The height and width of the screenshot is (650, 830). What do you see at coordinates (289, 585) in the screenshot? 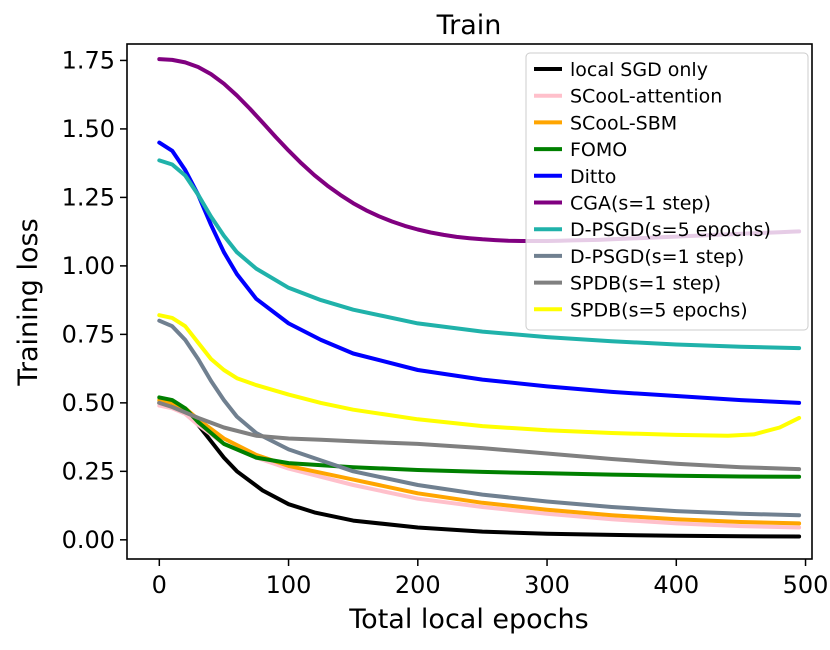
I see `x-tick-label: 100` at bounding box center [289, 585].